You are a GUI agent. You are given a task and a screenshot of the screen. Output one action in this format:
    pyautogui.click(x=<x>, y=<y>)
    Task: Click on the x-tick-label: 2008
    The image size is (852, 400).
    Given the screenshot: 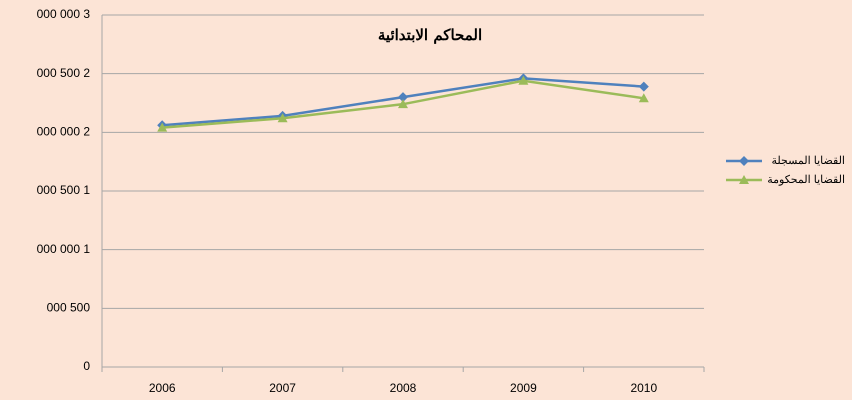 What is the action you would take?
    pyautogui.click(x=403, y=388)
    